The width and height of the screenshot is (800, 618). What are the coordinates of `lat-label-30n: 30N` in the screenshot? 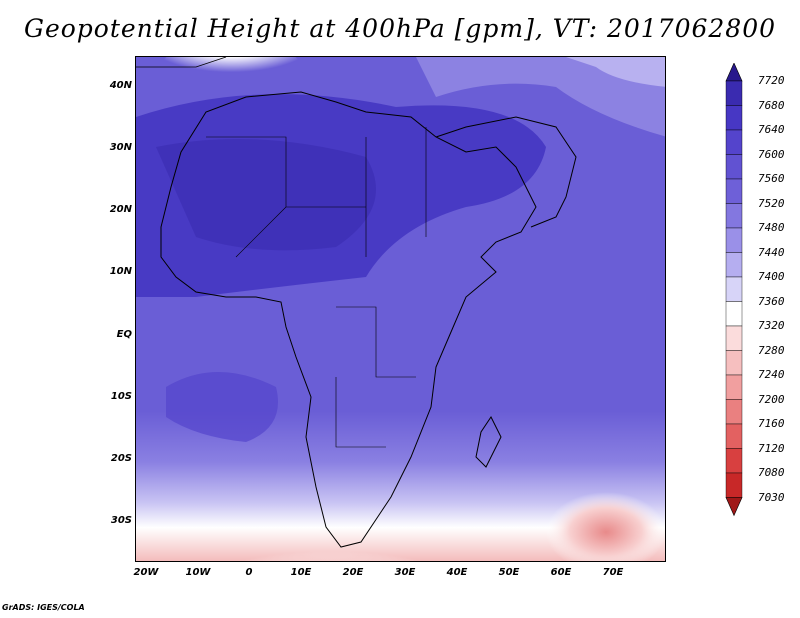 It's located at (120, 147).